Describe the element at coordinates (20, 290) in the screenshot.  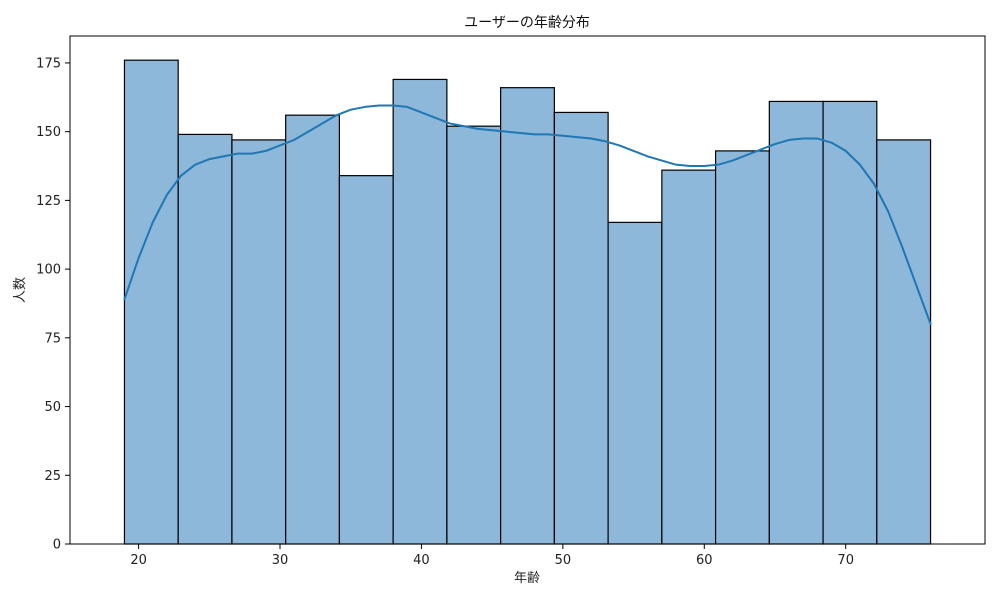
I see `y-axis-title: 人数` at that location.